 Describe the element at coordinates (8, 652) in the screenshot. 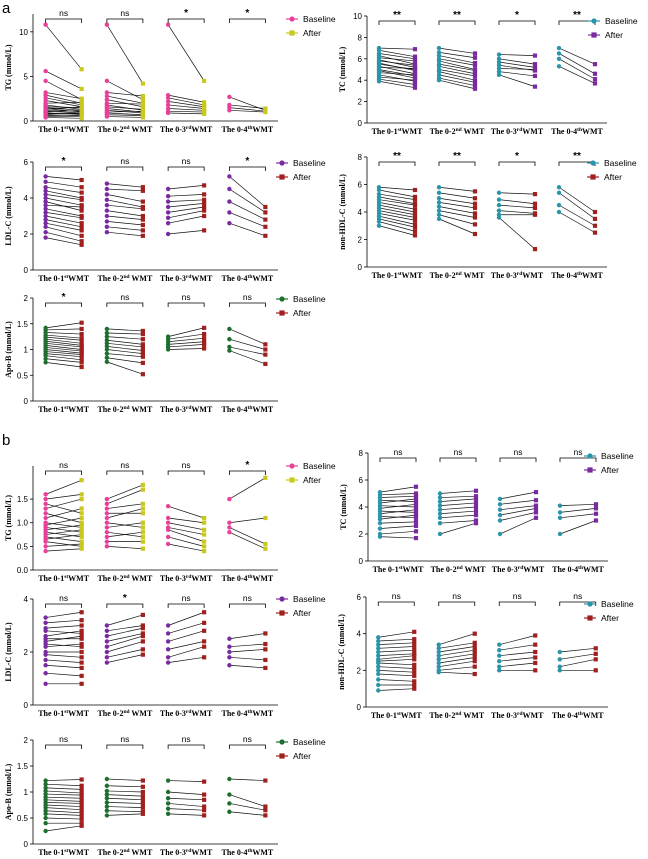

I see `y-axis-label: LDL-C (mmol/L)` at that location.